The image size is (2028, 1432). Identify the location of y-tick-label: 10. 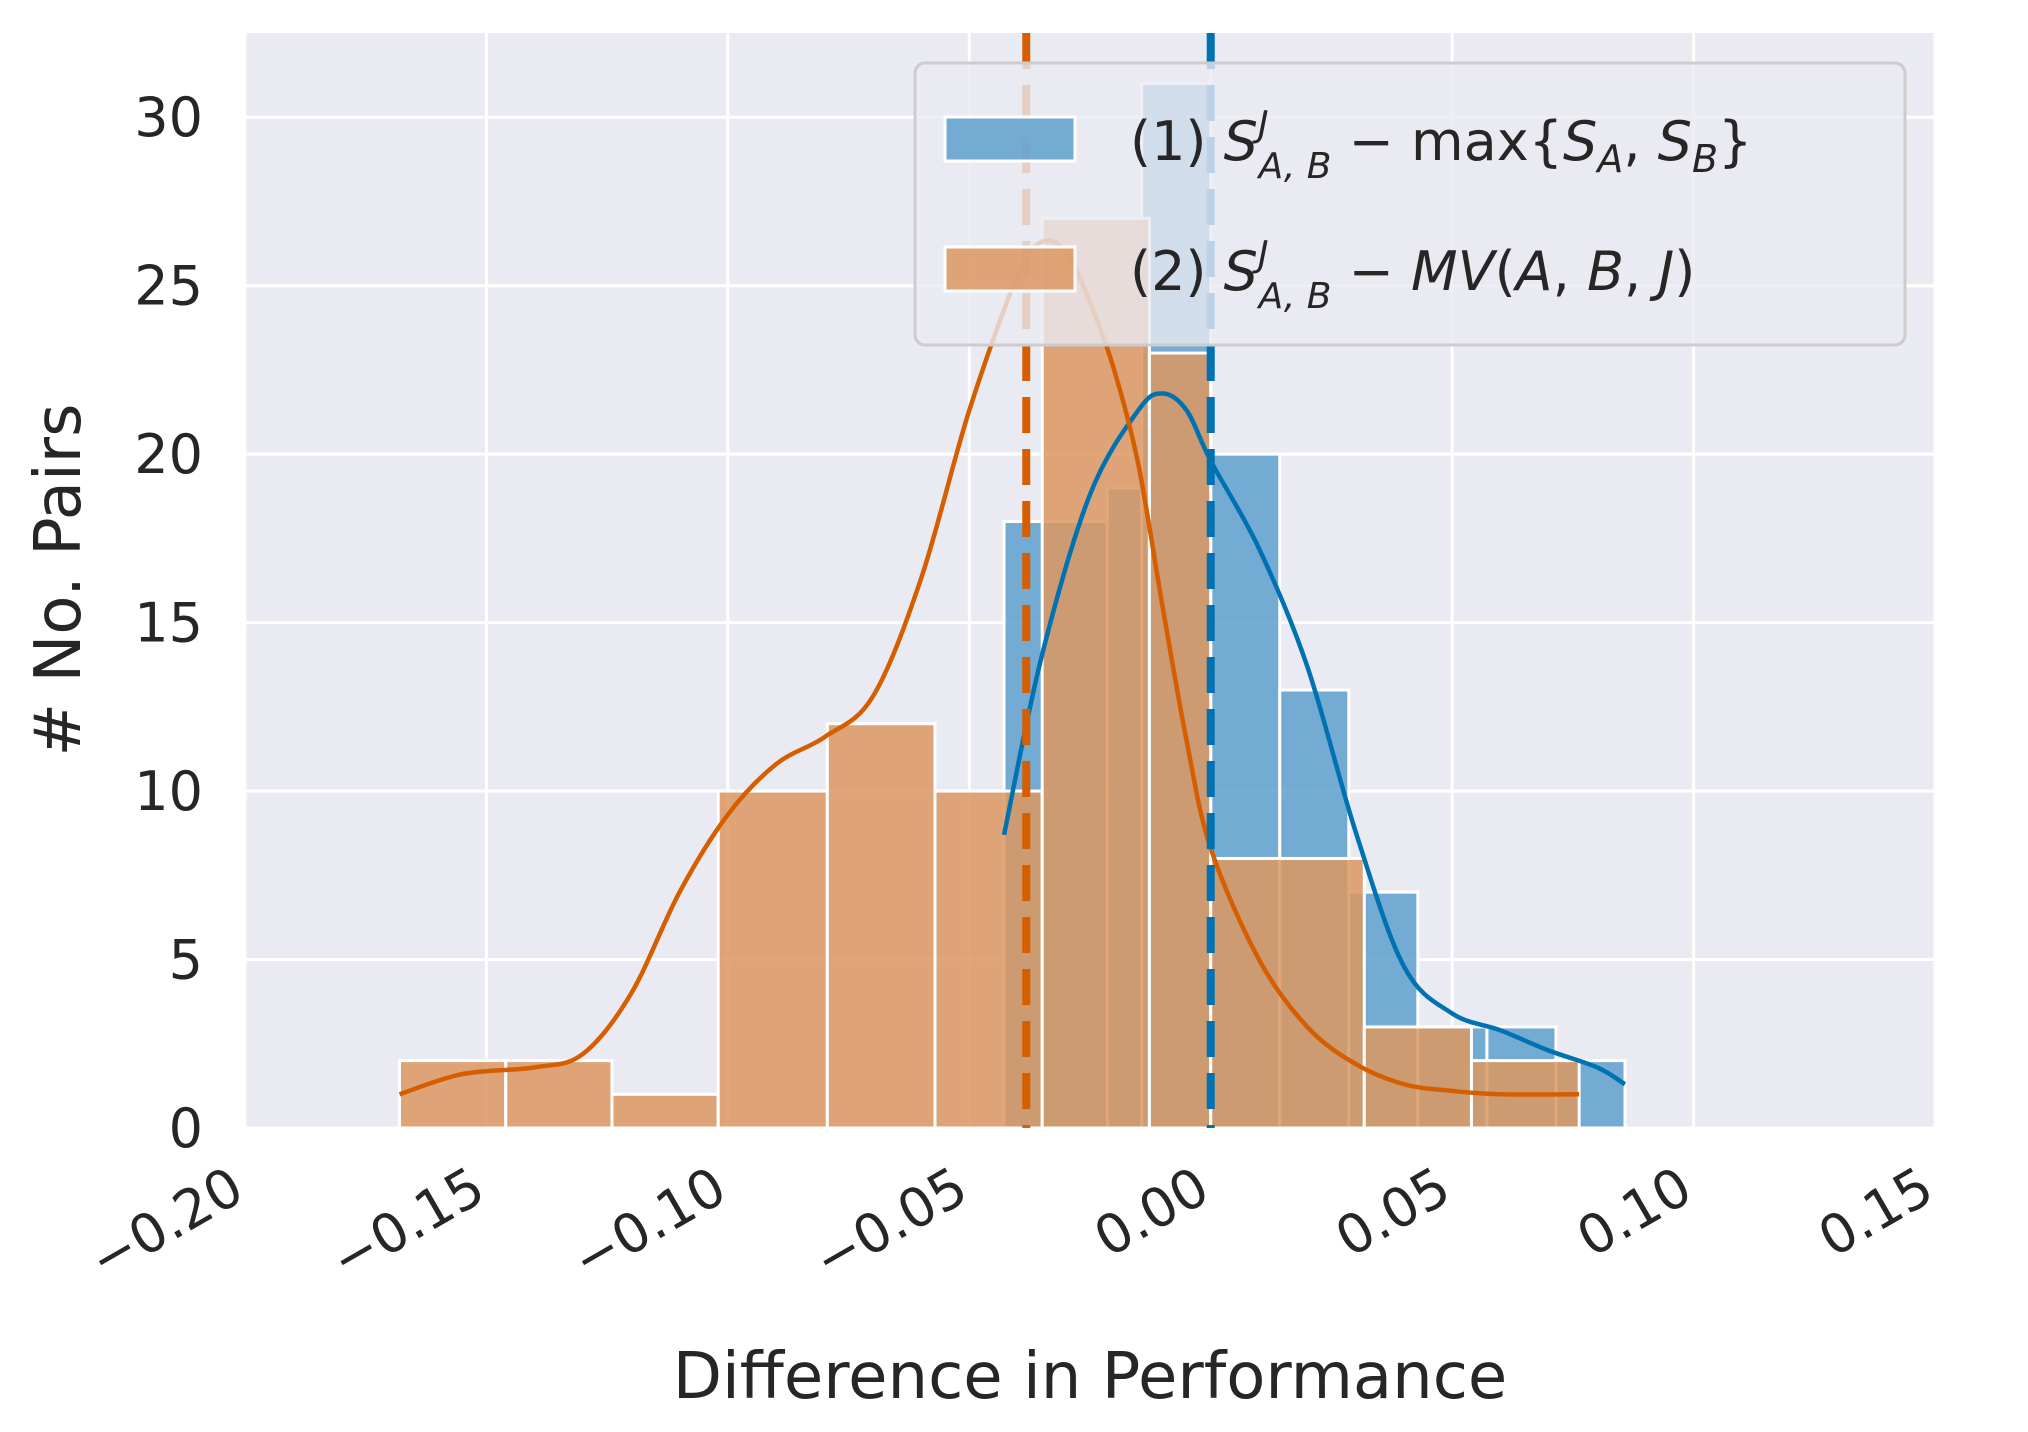
(168, 791).